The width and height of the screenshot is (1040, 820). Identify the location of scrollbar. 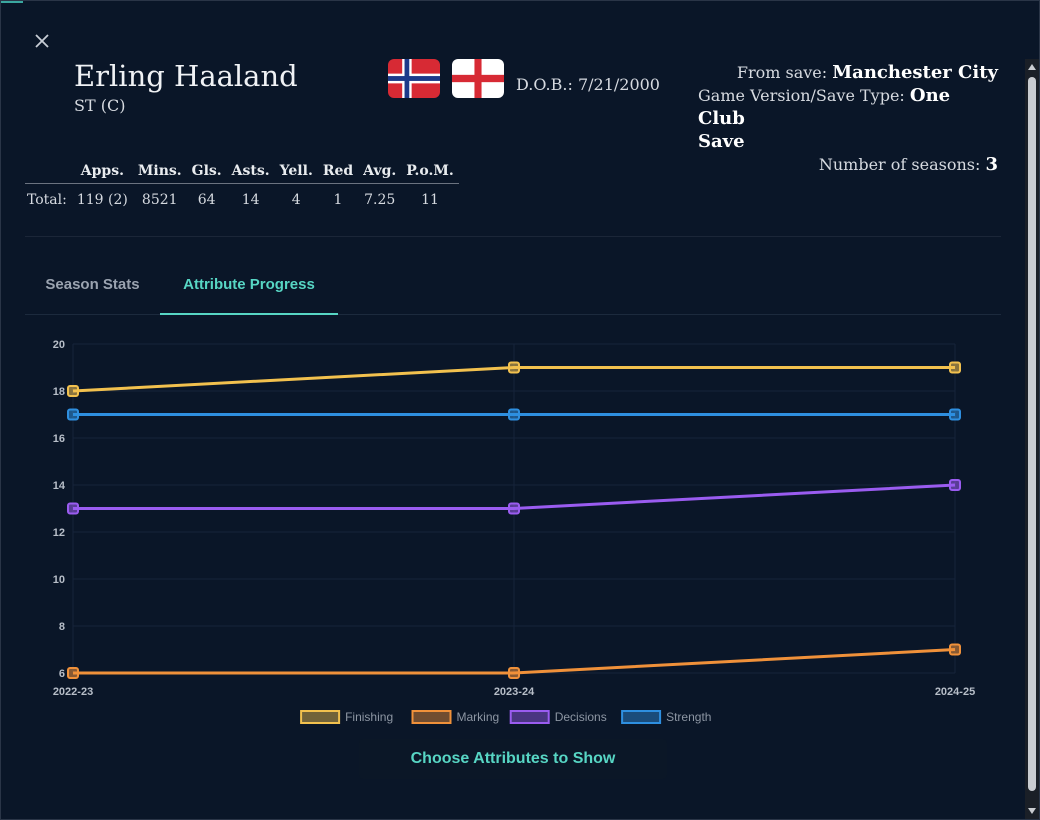
(1032, 439).